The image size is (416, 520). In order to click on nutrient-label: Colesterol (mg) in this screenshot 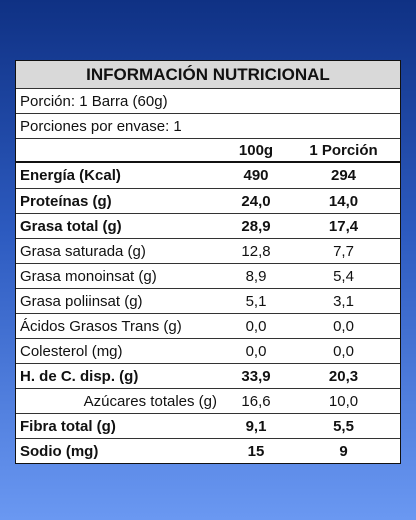, I will do `click(71, 351)`.